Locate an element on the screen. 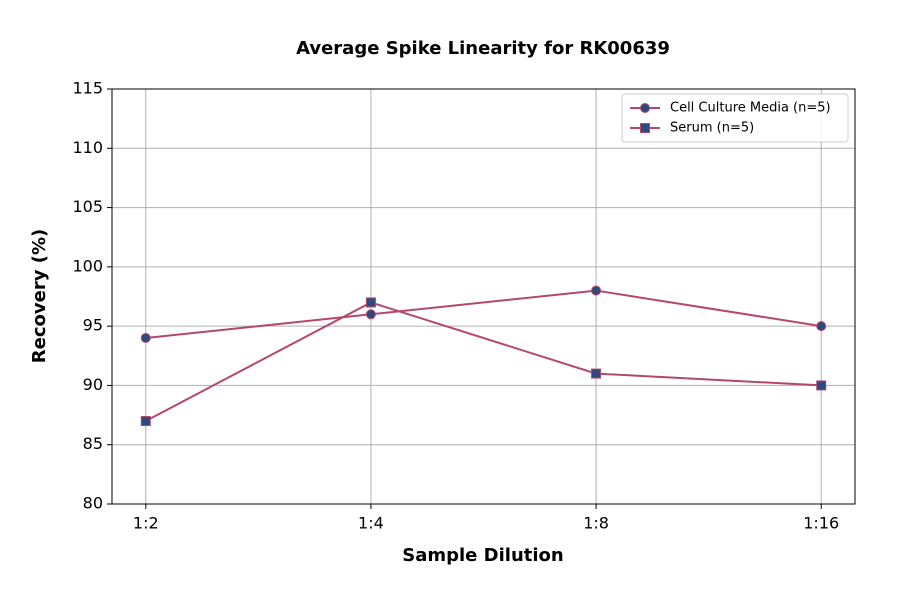 This screenshot has width=900, height=594. x-tick-label: 1:16 is located at coordinates (821, 523).